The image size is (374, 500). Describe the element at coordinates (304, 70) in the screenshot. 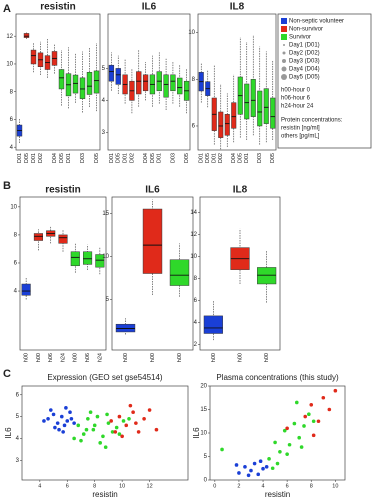

I see `legend-label: Day4 (D04)` at that location.